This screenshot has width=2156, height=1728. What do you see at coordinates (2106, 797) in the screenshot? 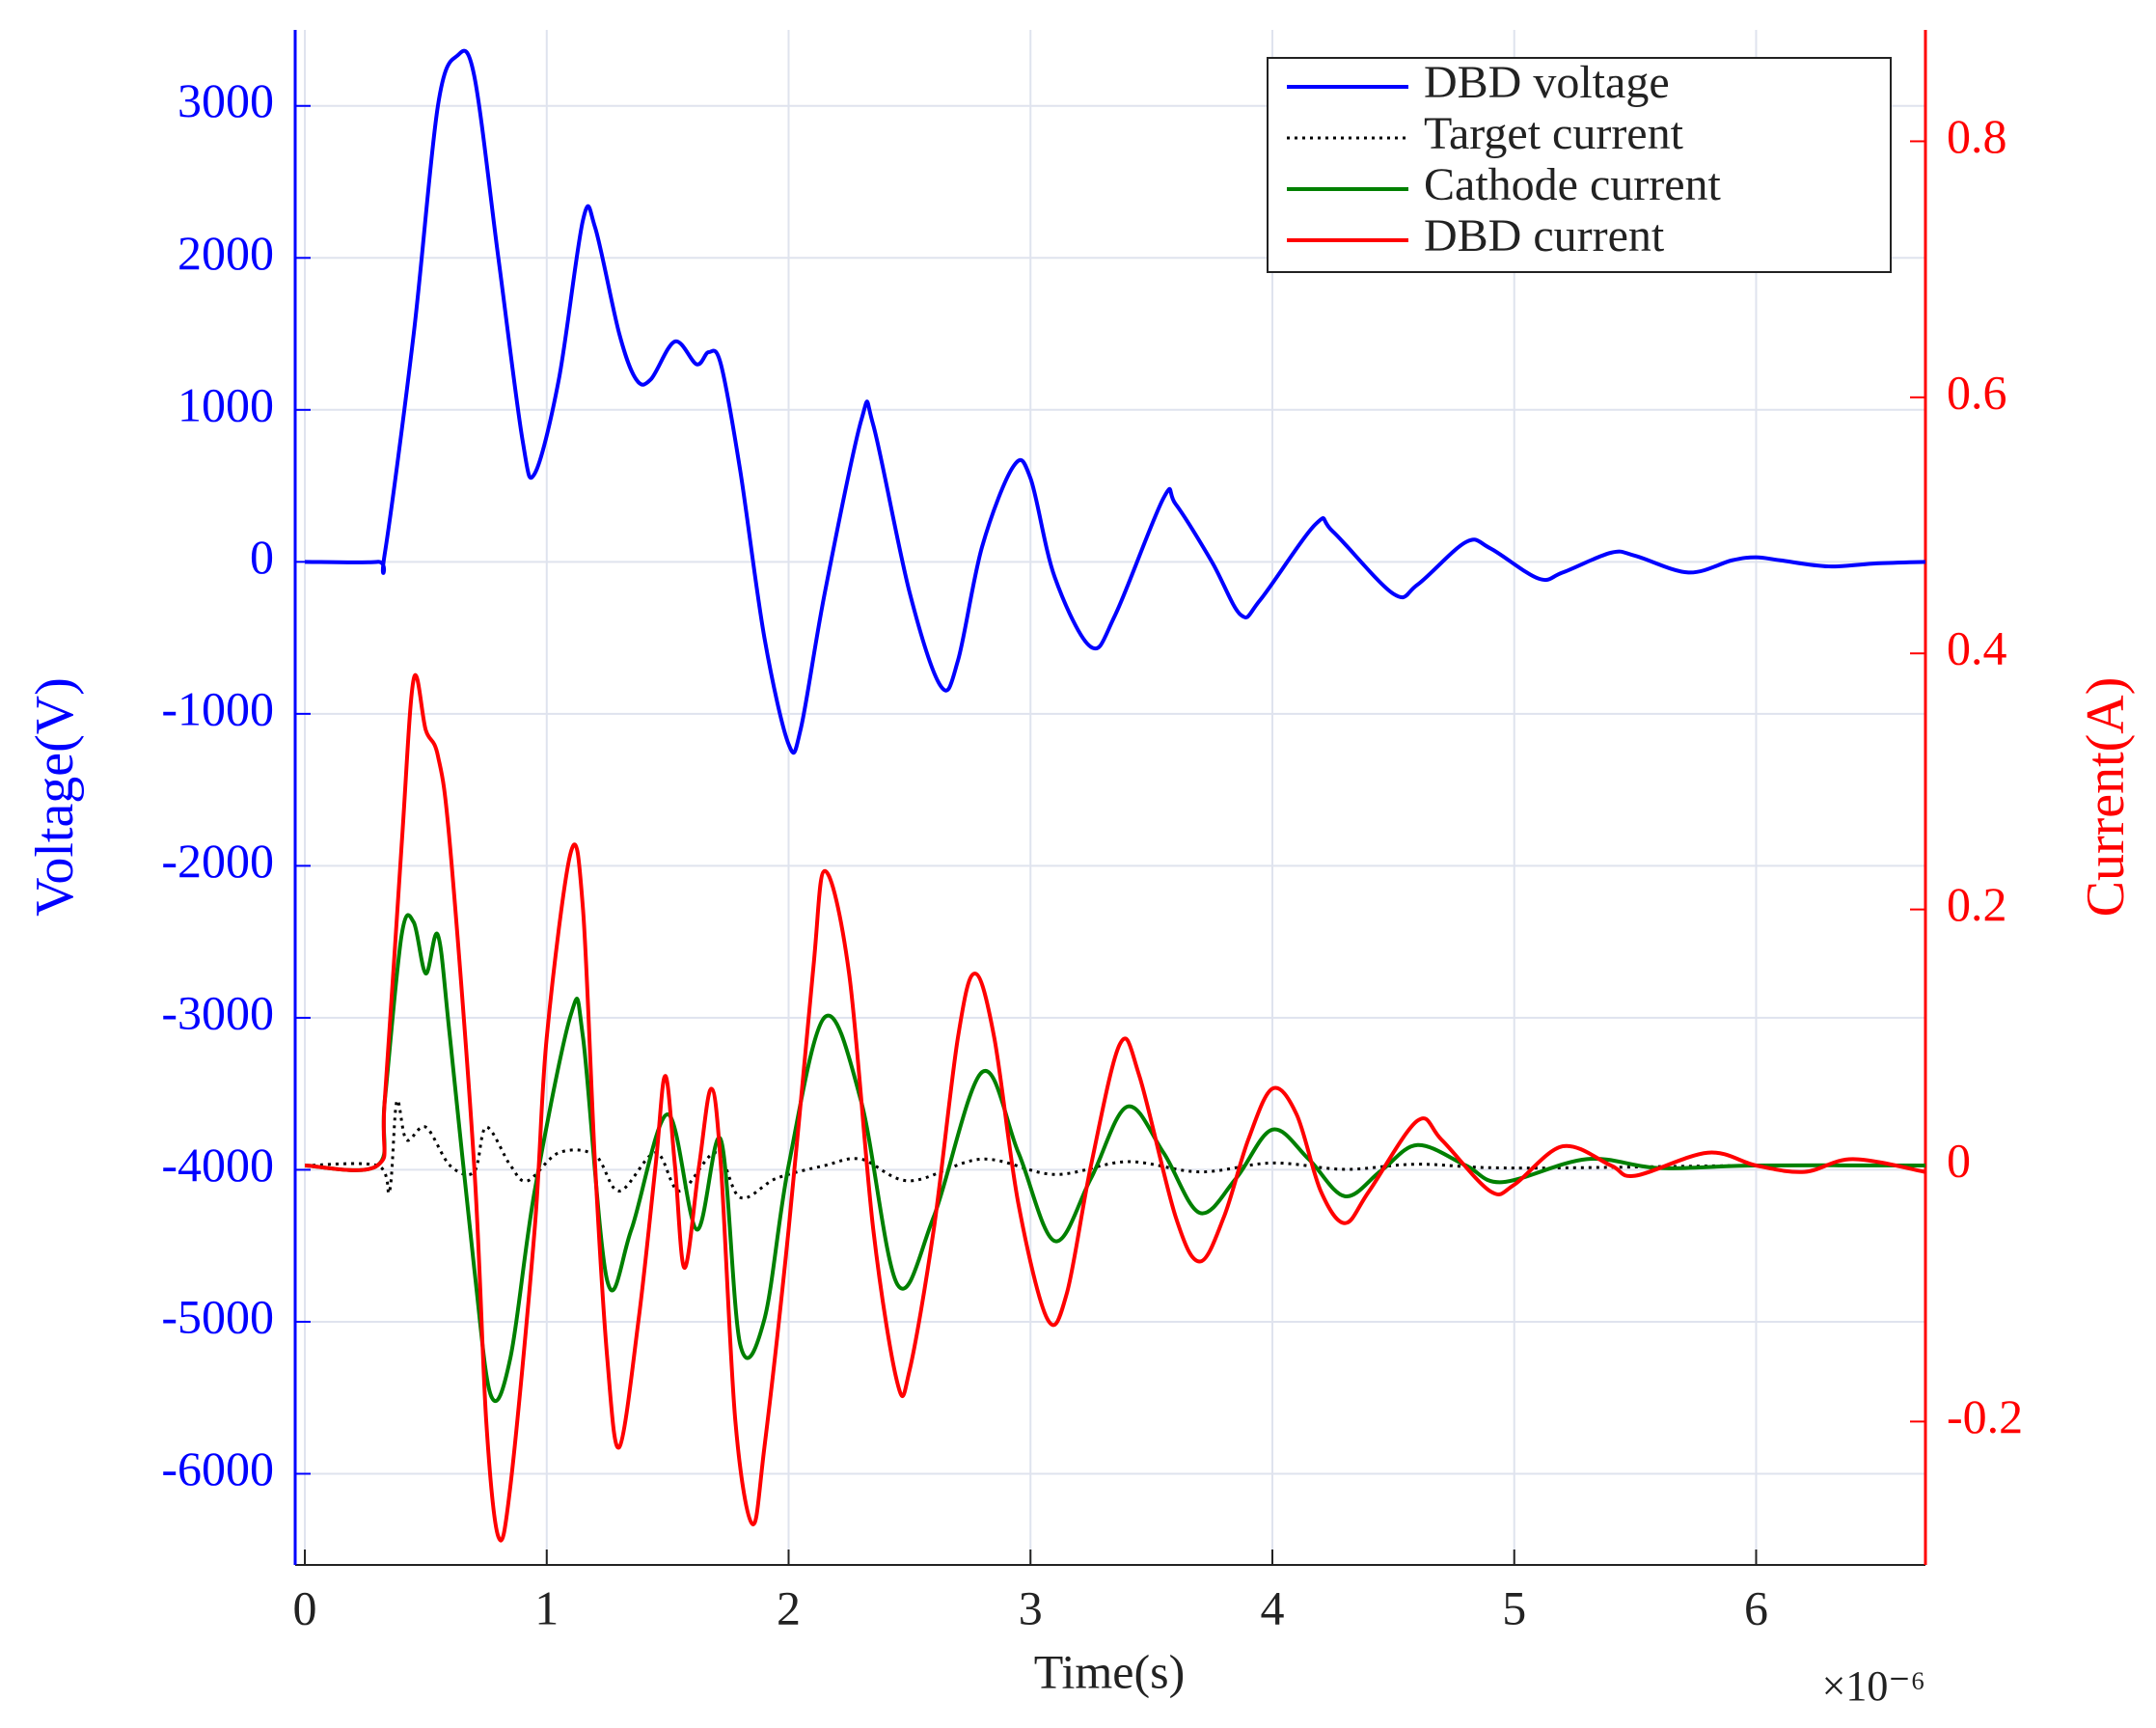
I see `y2-axis-label: Current(A)` at bounding box center [2106, 797].